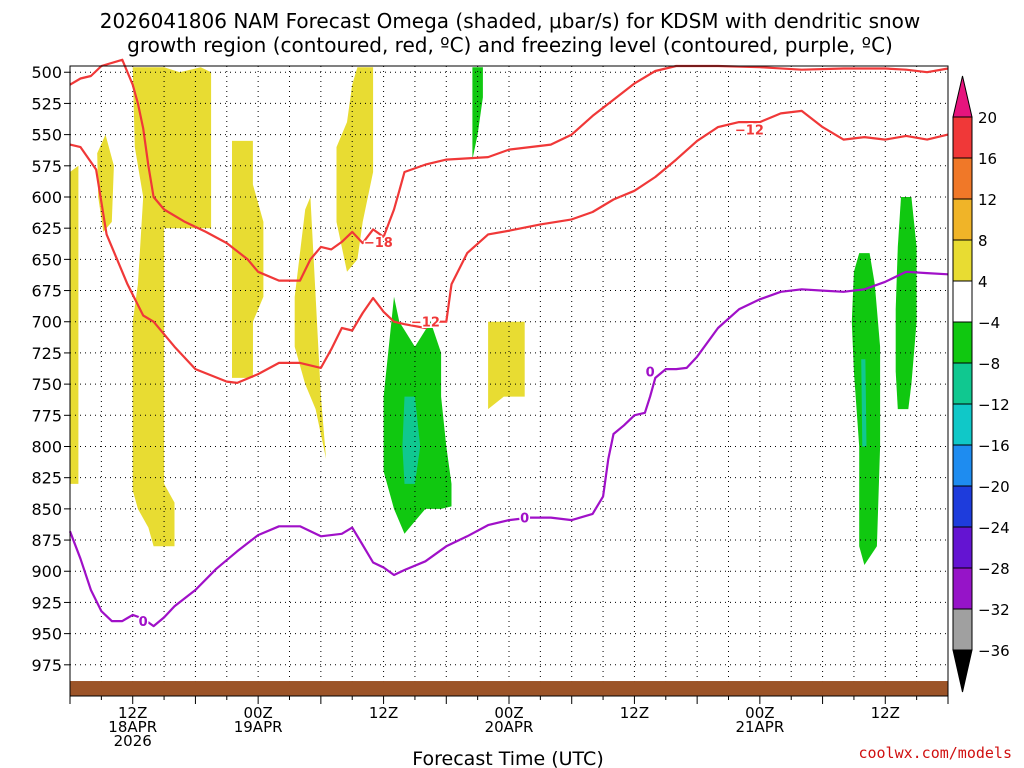 This screenshot has width=1024, height=768. What do you see at coordinates (46, 103) in the screenshot?
I see `ytick-label-525: 525` at bounding box center [46, 103].